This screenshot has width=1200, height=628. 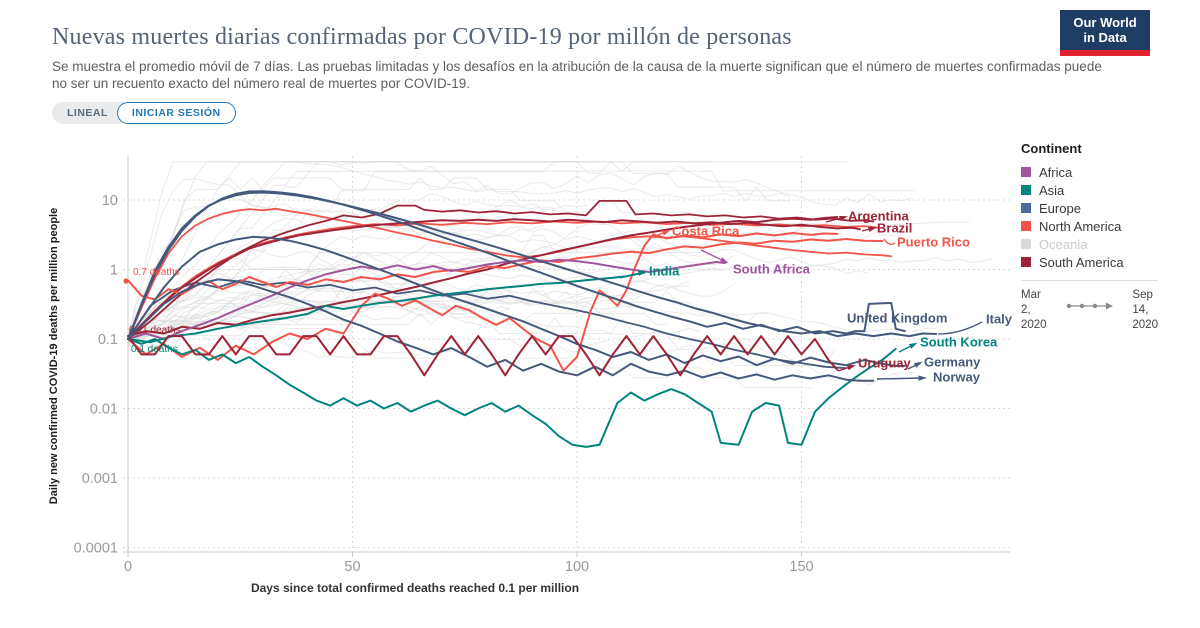 I want to click on series-line-south-america-a, so click(x=501, y=269).